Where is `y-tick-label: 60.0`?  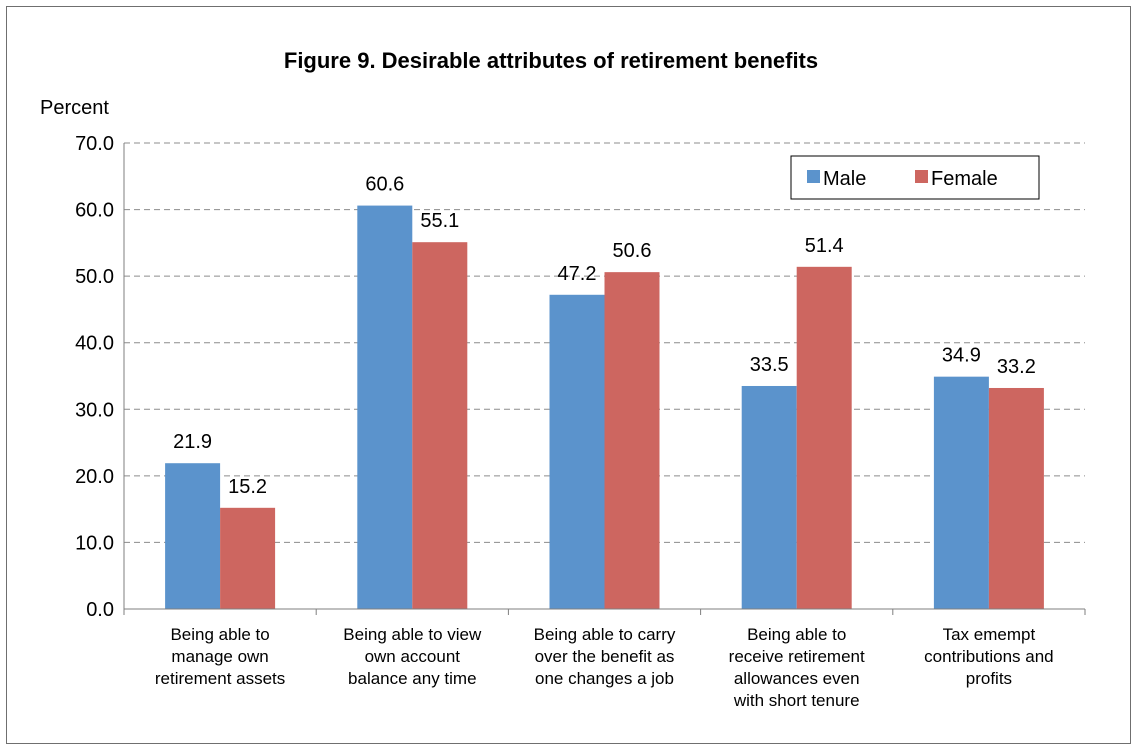 y-tick-label: 60.0 is located at coordinates (94, 211).